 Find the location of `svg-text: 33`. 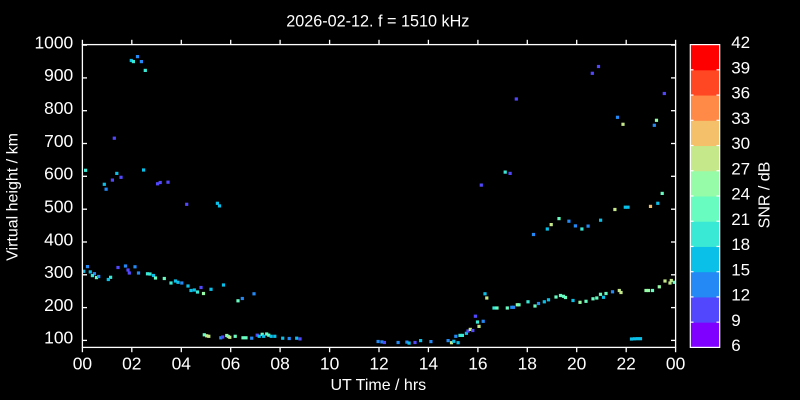

svg-text: 33 is located at coordinates (740, 118).